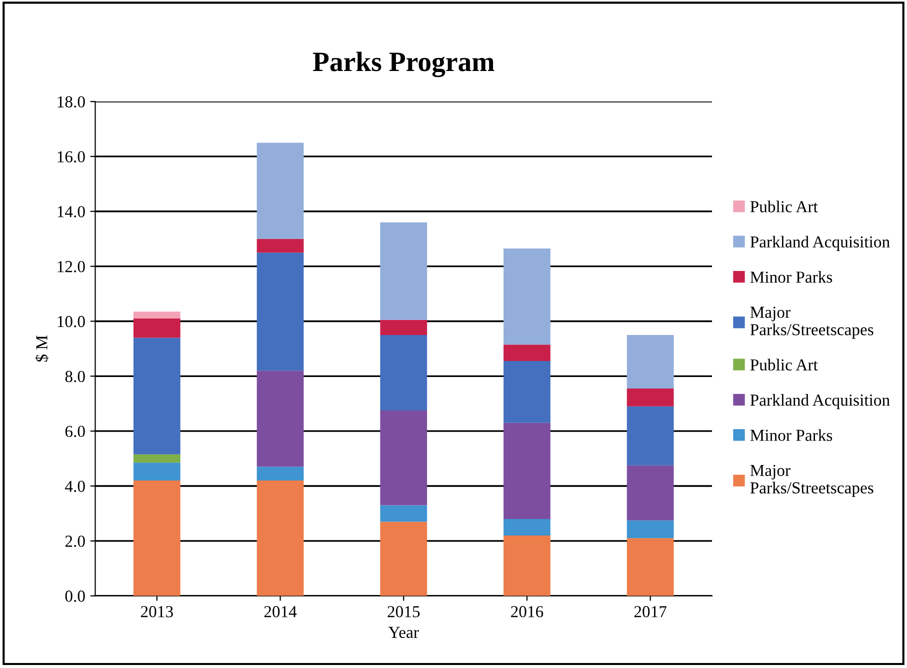 This screenshot has height=668, width=907. I want to click on x-tick-label: 2016, so click(527, 612).